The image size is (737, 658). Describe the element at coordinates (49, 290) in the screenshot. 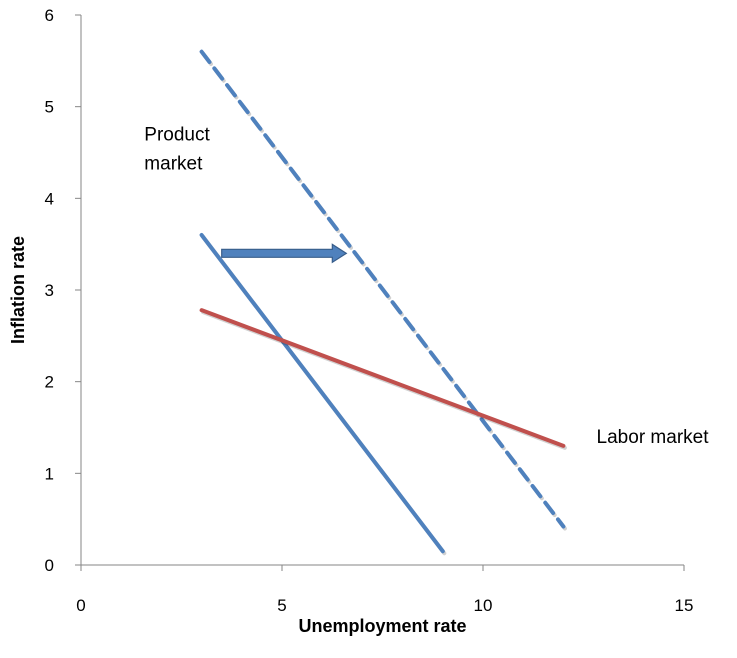

I see `y-tick-label: 3` at that location.